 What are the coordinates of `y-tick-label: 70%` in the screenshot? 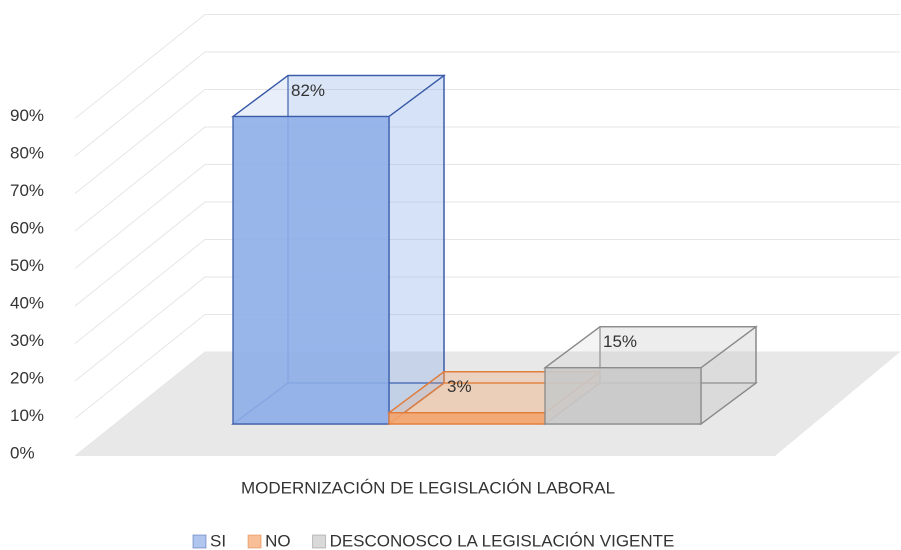 It's located at (27, 190).